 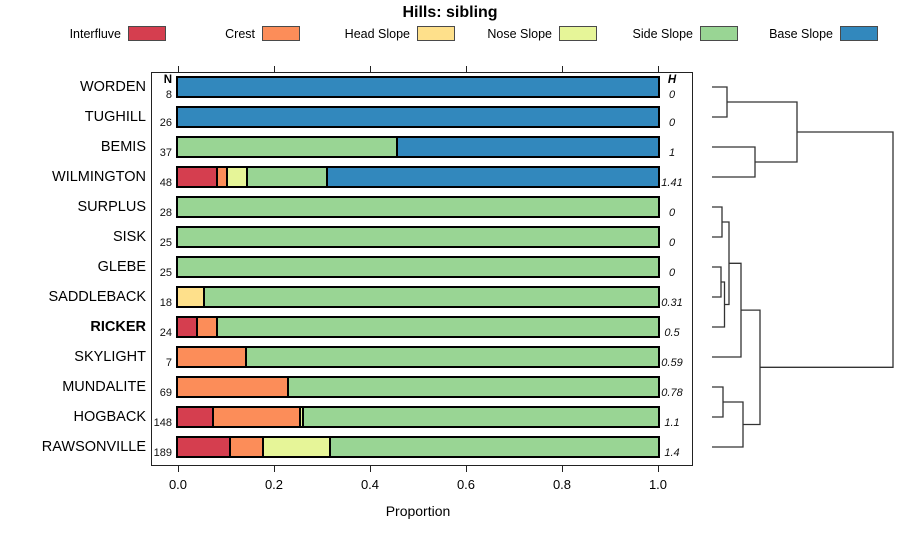 I want to click on bar-row-tughill, so click(x=418, y=117).